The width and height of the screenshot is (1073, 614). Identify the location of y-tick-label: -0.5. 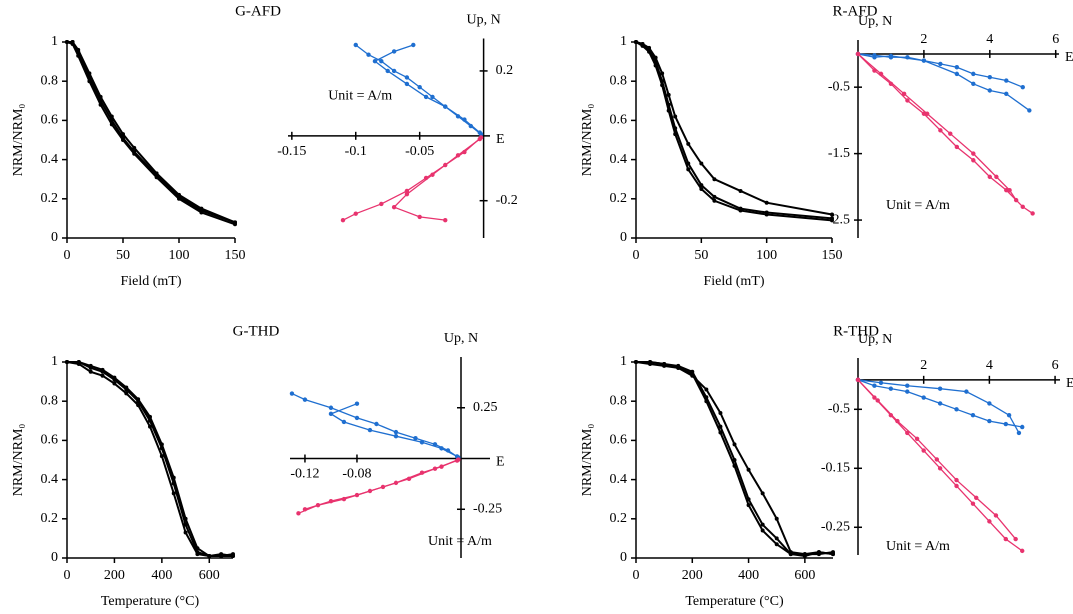
(839, 409).